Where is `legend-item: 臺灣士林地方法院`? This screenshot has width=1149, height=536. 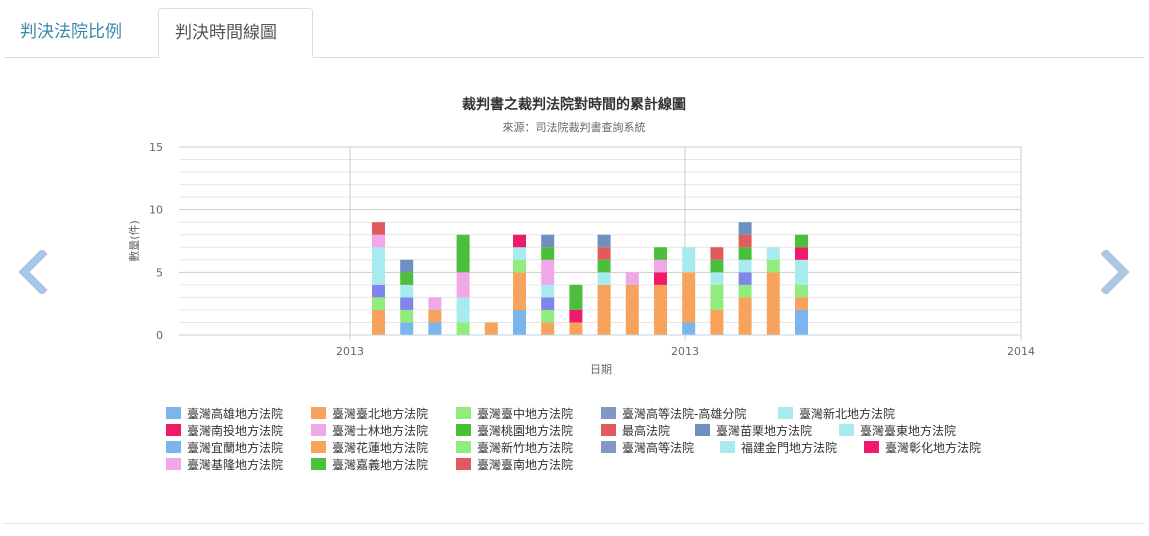
legend-item: 臺灣士林地方法院 is located at coordinates (369, 430).